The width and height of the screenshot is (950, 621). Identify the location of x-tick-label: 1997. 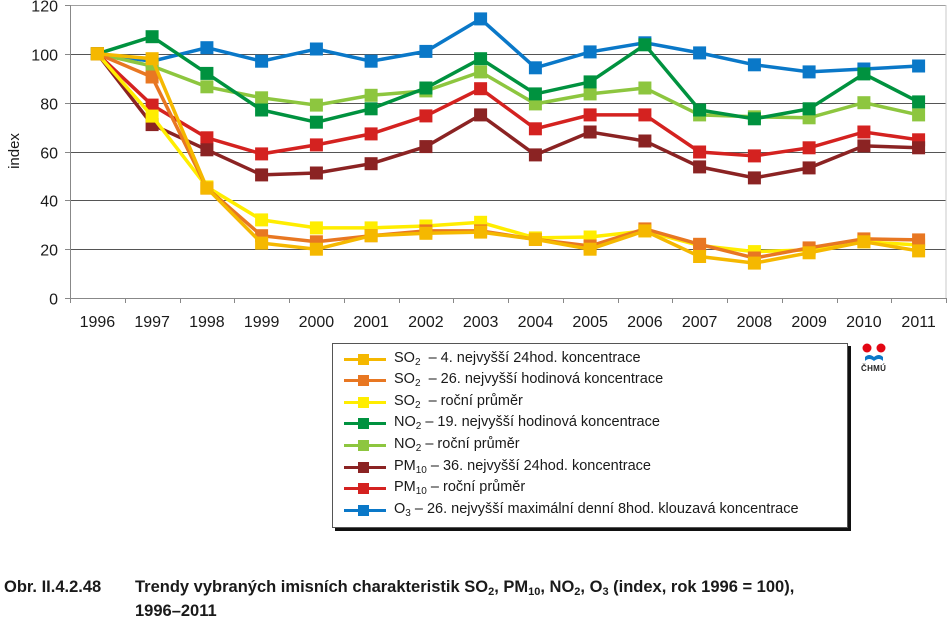
(152, 322).